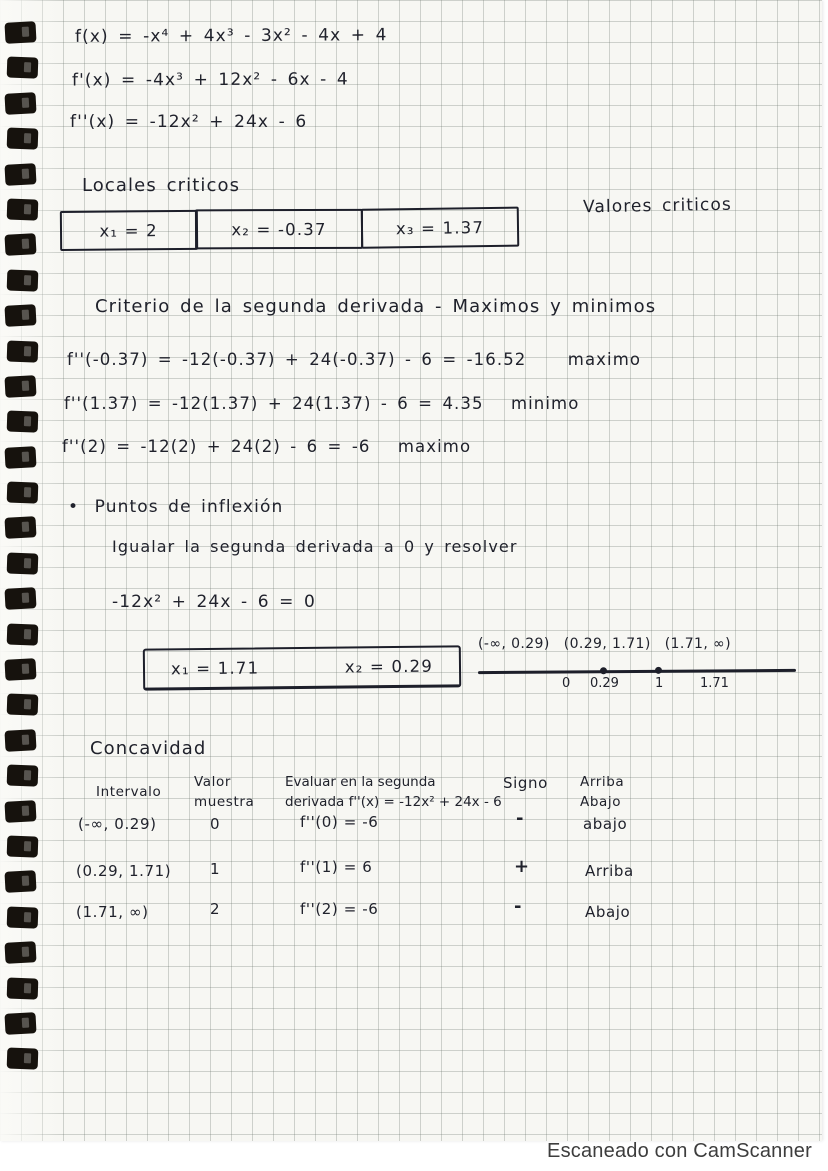 The width and height of the screenshot is (828, 1171). What do you see at coordinates (525, 783) in the screenshot?
I see `col-header-signo: Signo` at bounding box center [525, 783].